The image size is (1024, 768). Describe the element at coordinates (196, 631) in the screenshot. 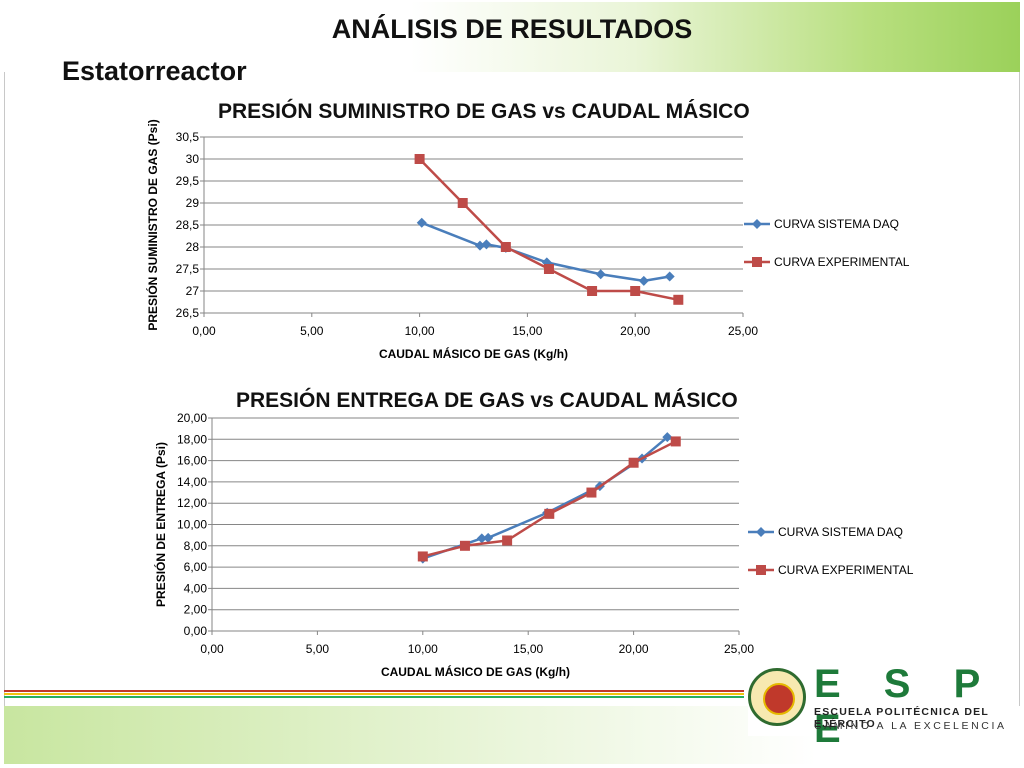

I see `y-tick-label: 0,00` at that location.